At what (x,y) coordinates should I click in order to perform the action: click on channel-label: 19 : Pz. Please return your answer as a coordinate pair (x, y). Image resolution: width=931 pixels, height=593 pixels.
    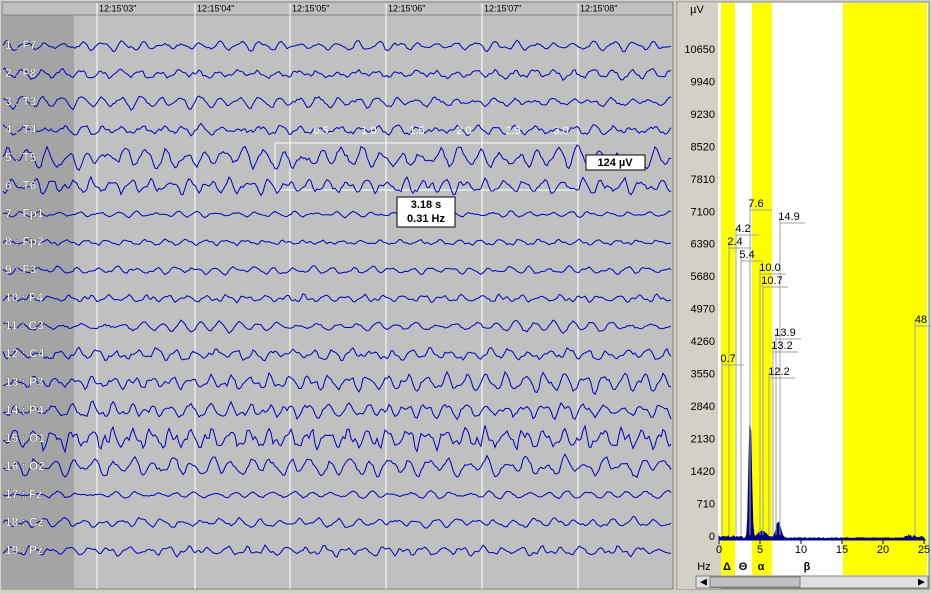
    Looking at the image, I should click on (24, 550).